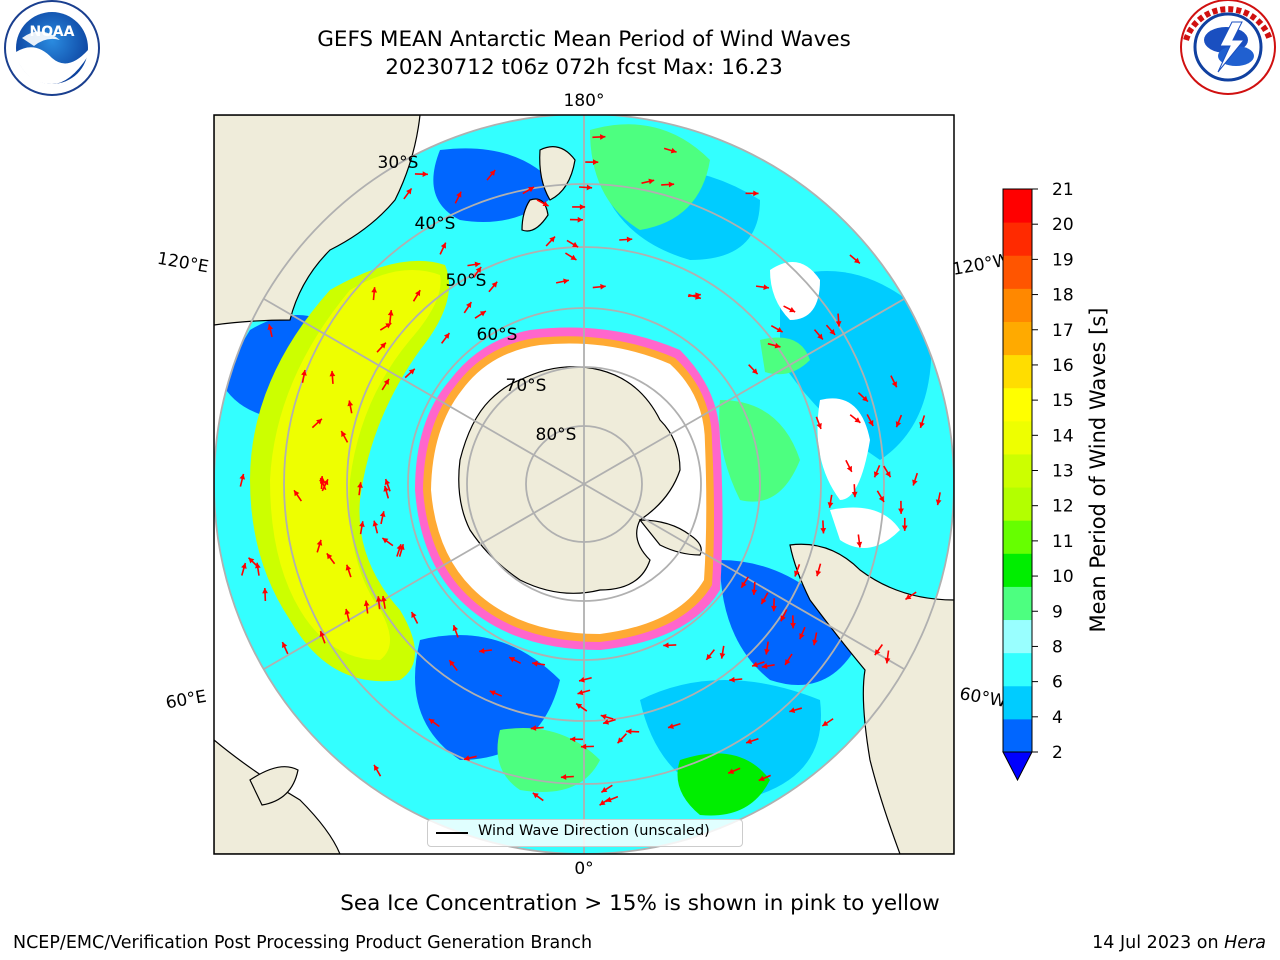 The height and width of the screenshot is (960, 1280). Describe the element at coordinates (983, 698) in the screenshot. I see `lon-label-60w: 60°W` at that location.